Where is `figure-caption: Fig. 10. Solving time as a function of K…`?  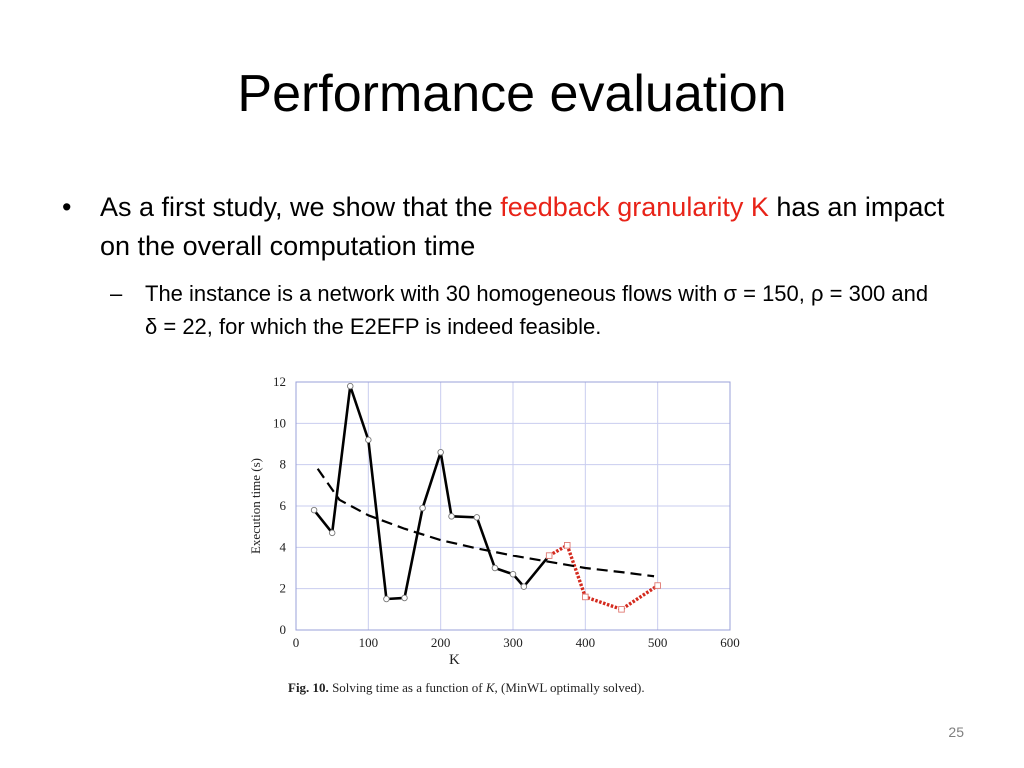 figure-caption: Fig. 10. Solving time as a function of K… is located at coordinates (528, 688).